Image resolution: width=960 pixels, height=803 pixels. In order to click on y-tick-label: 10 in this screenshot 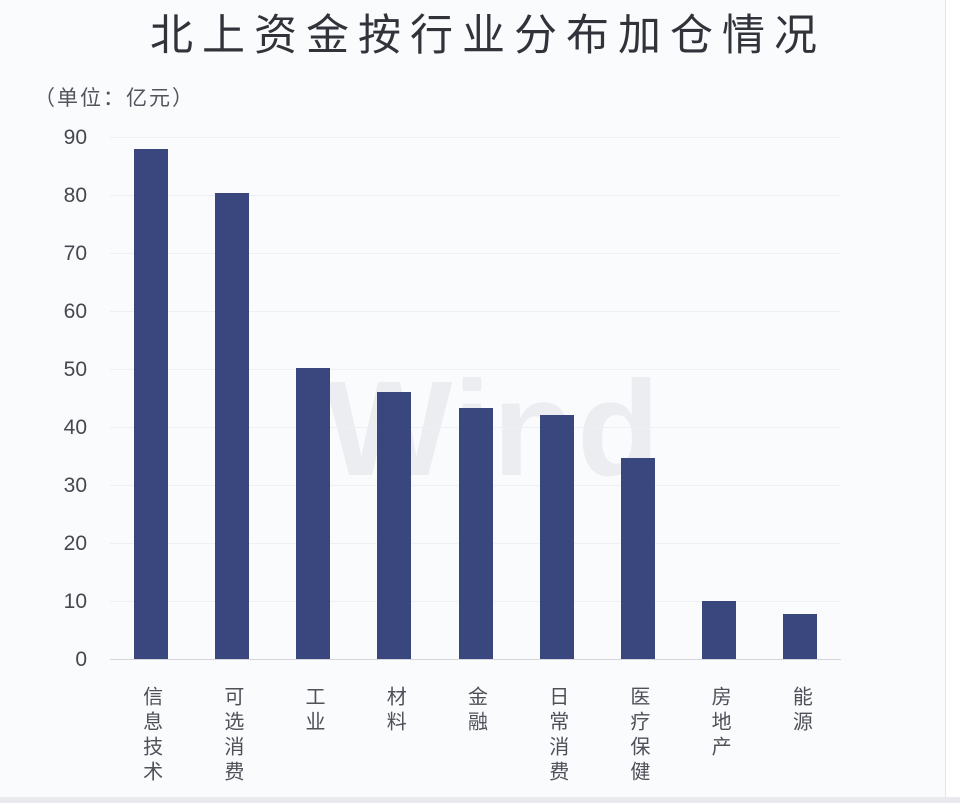, I will do `click(75, 601)`.